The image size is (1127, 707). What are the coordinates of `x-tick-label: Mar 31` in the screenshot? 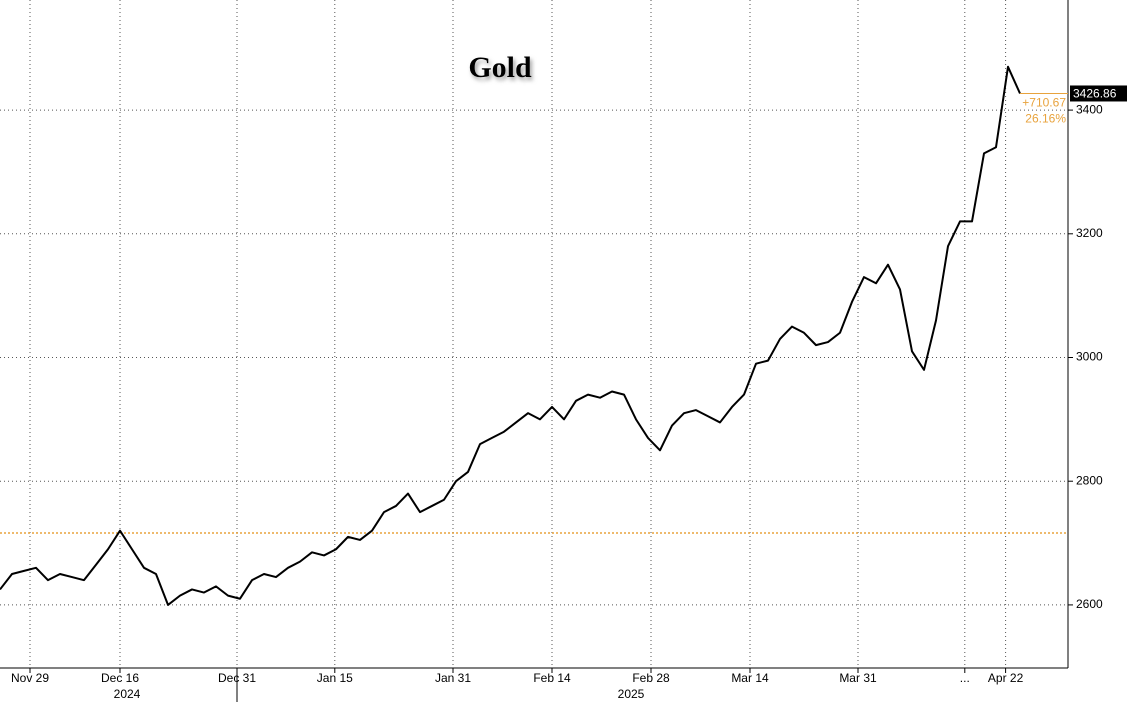 It's located at (858, 678).